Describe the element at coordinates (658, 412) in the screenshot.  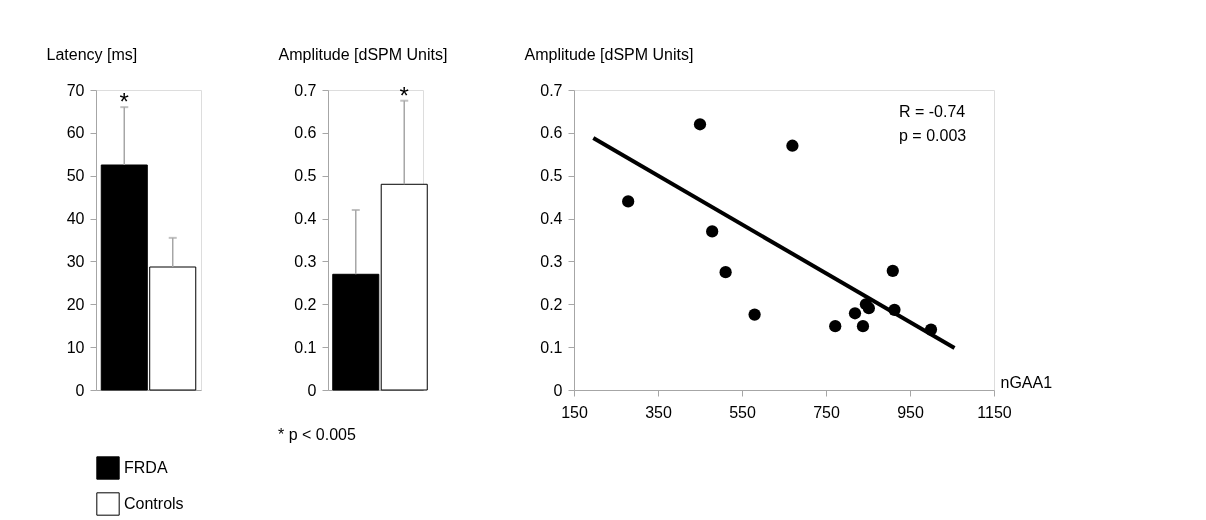
I see `x-tick-label: 350` at that location.